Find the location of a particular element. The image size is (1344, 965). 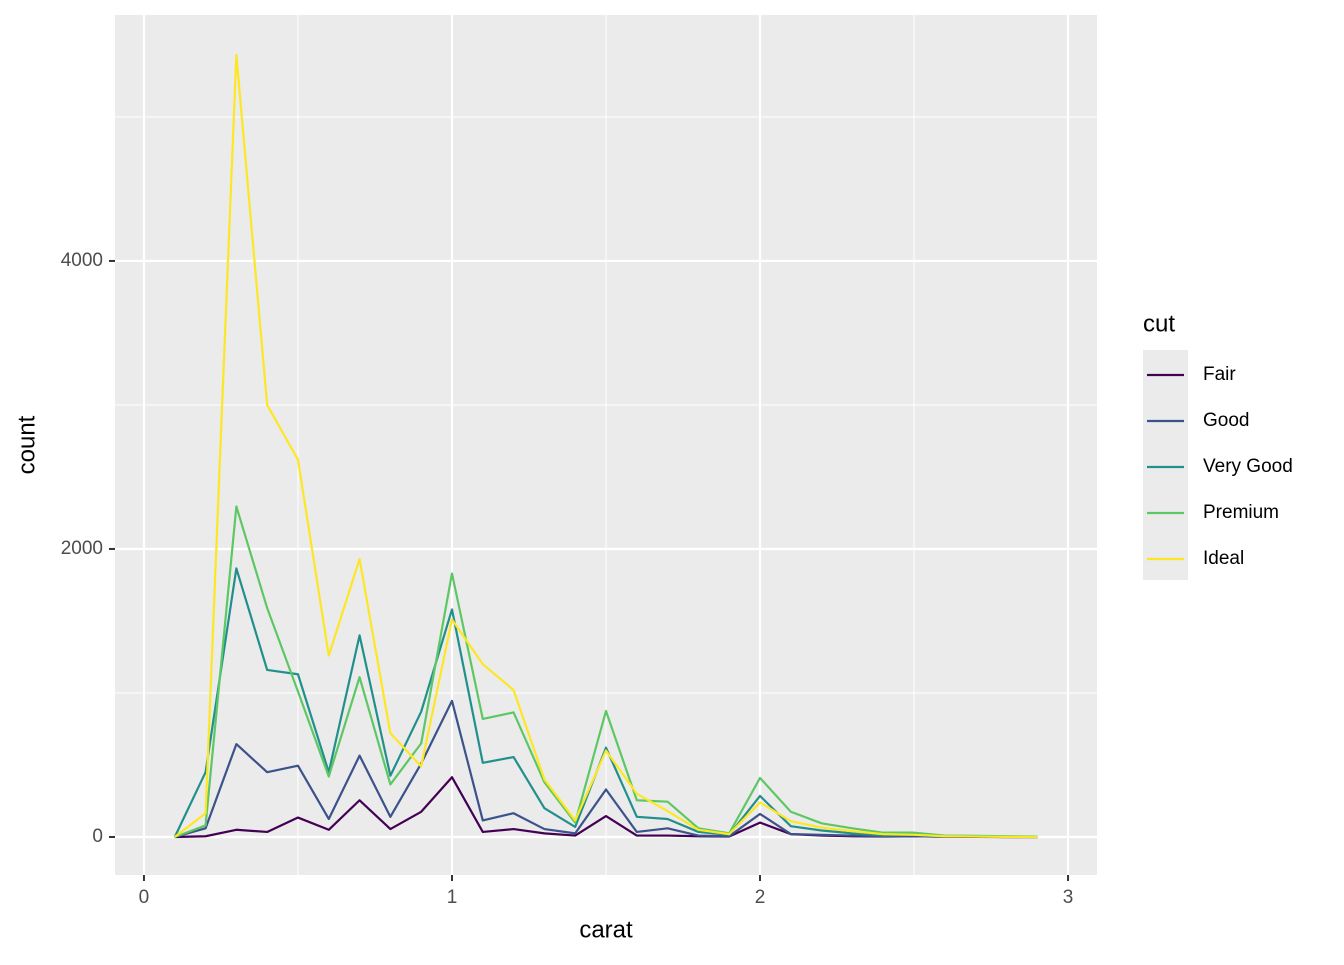

y-tick-label: 2000 is located at coordinates (82, 548).